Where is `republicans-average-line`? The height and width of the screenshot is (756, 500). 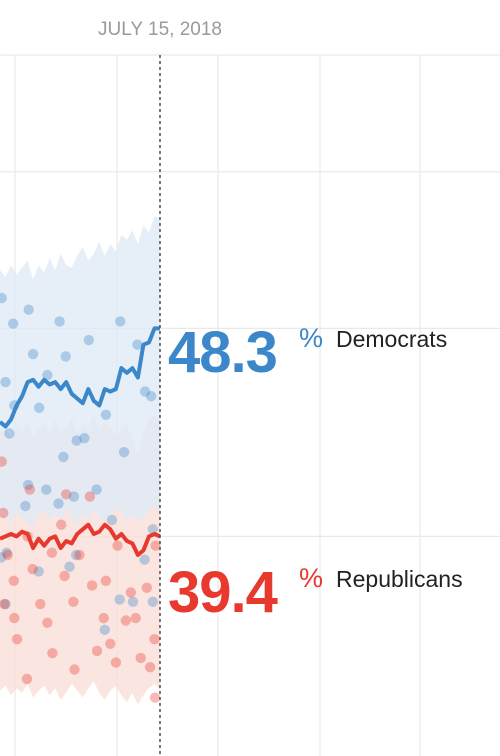 republicans-average-line is located at coordinates (80, 539).